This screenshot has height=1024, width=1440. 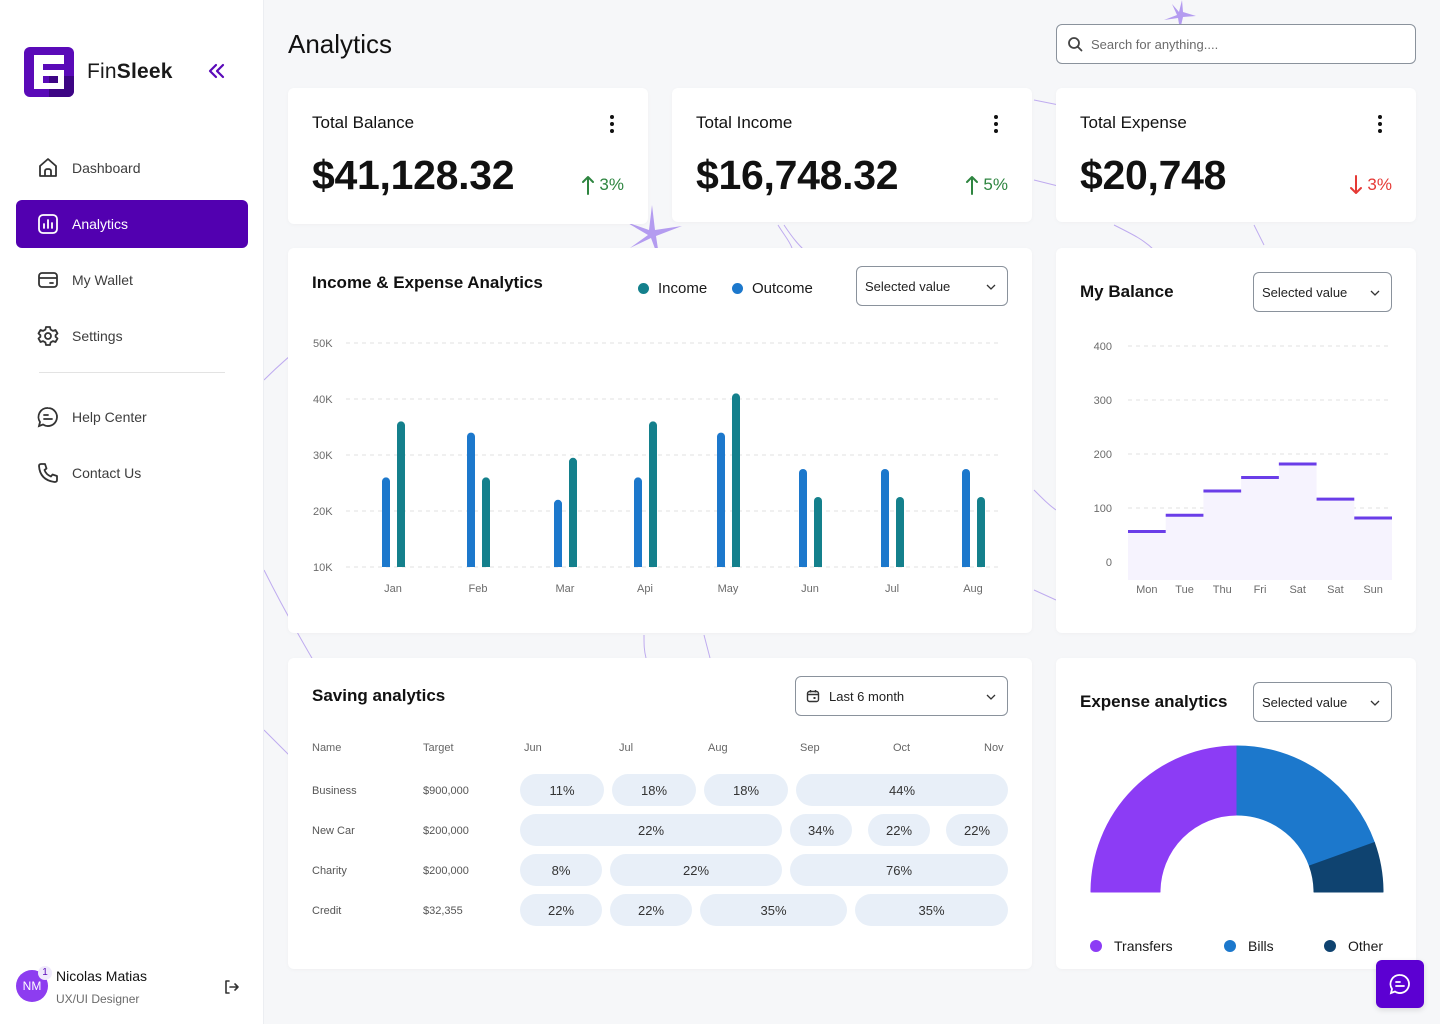 I want to click on user-profile: NM 1 Nicolas Matias UX/UI Designer, so click(x=132, y=987).